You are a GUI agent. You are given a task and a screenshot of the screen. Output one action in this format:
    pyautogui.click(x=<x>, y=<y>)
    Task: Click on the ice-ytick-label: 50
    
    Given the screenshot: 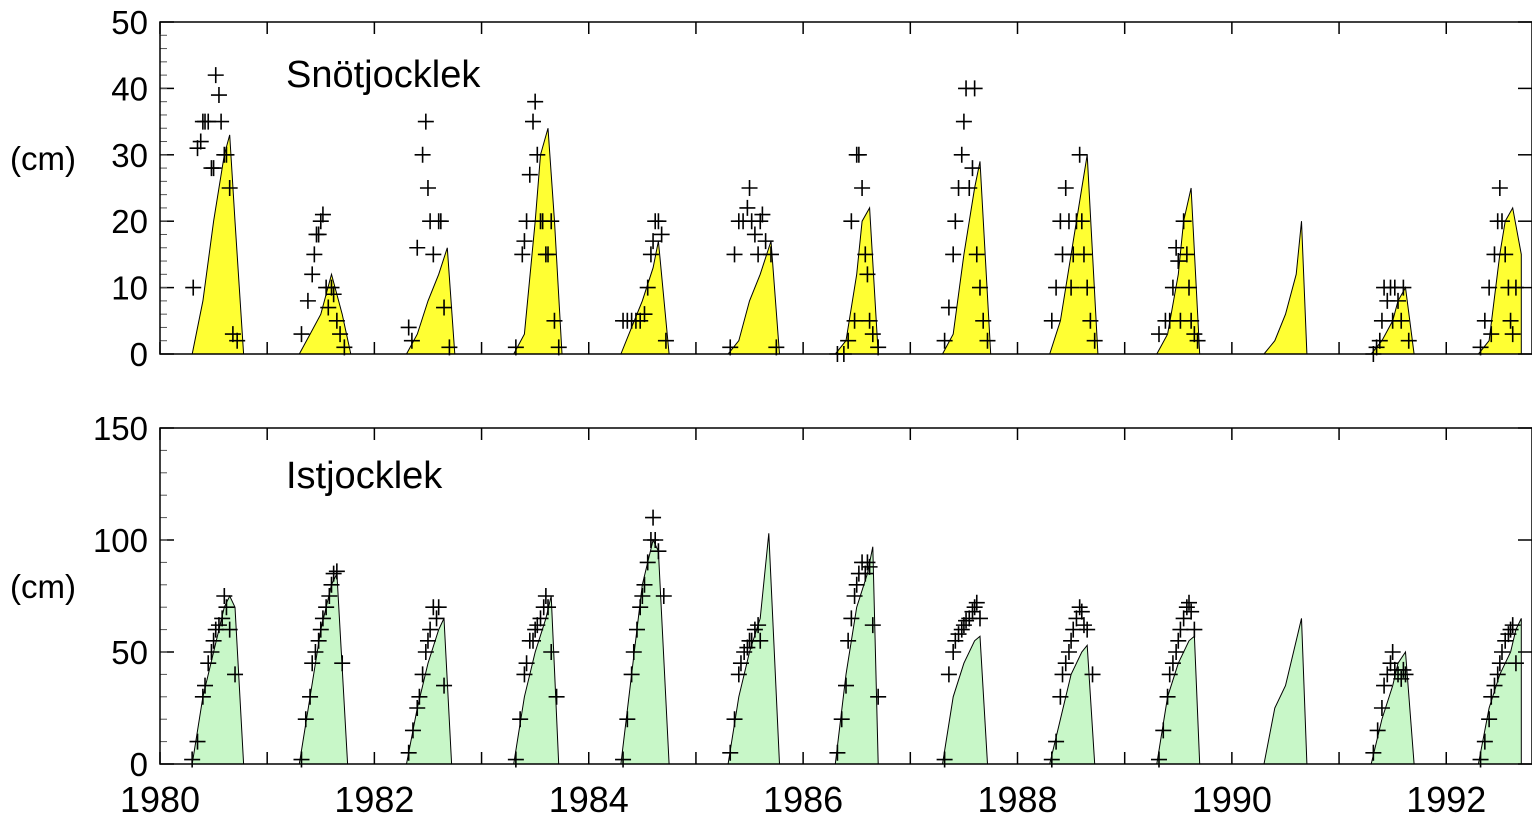 What is the action you would take?
    pyautogui.click(x=129, y=652)
    